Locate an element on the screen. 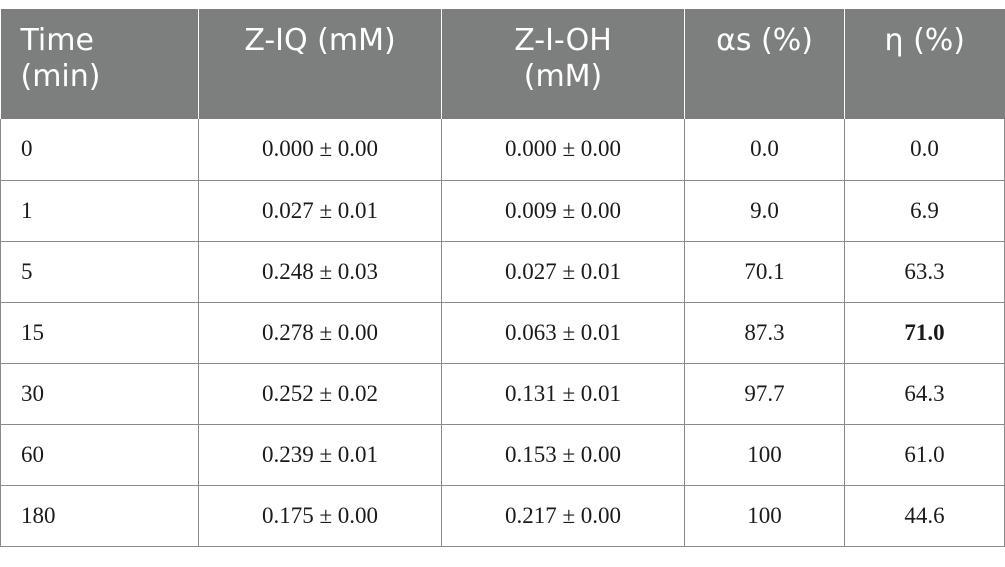  table-row: 0 0.000 ± 0.00 0.000 ± 0.00 0.0 0.0 is located at coordinates (502, 150).